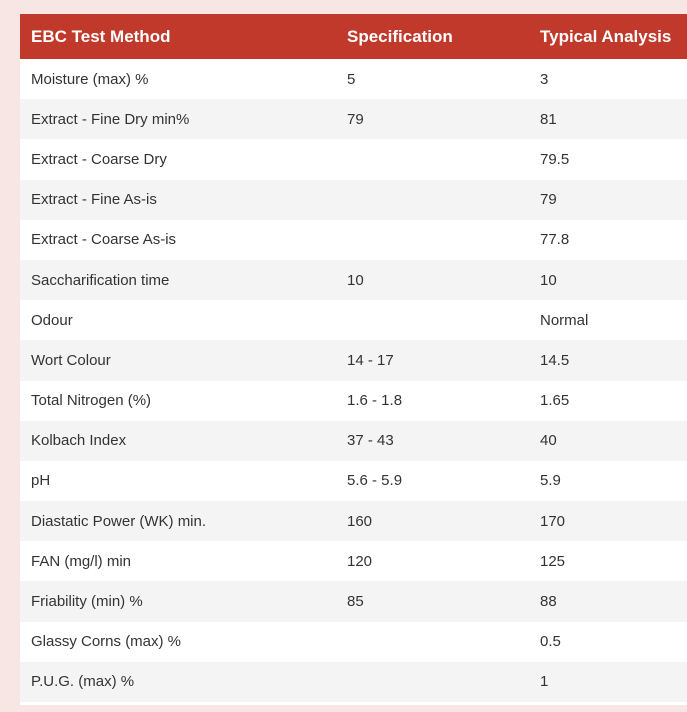 The width and height of the screenshot is (687, 712). What do you see at coordinates (548, 119) in the screenshot?
I see `cell-typical-analysis: 81` at bounding box center [548, 119].